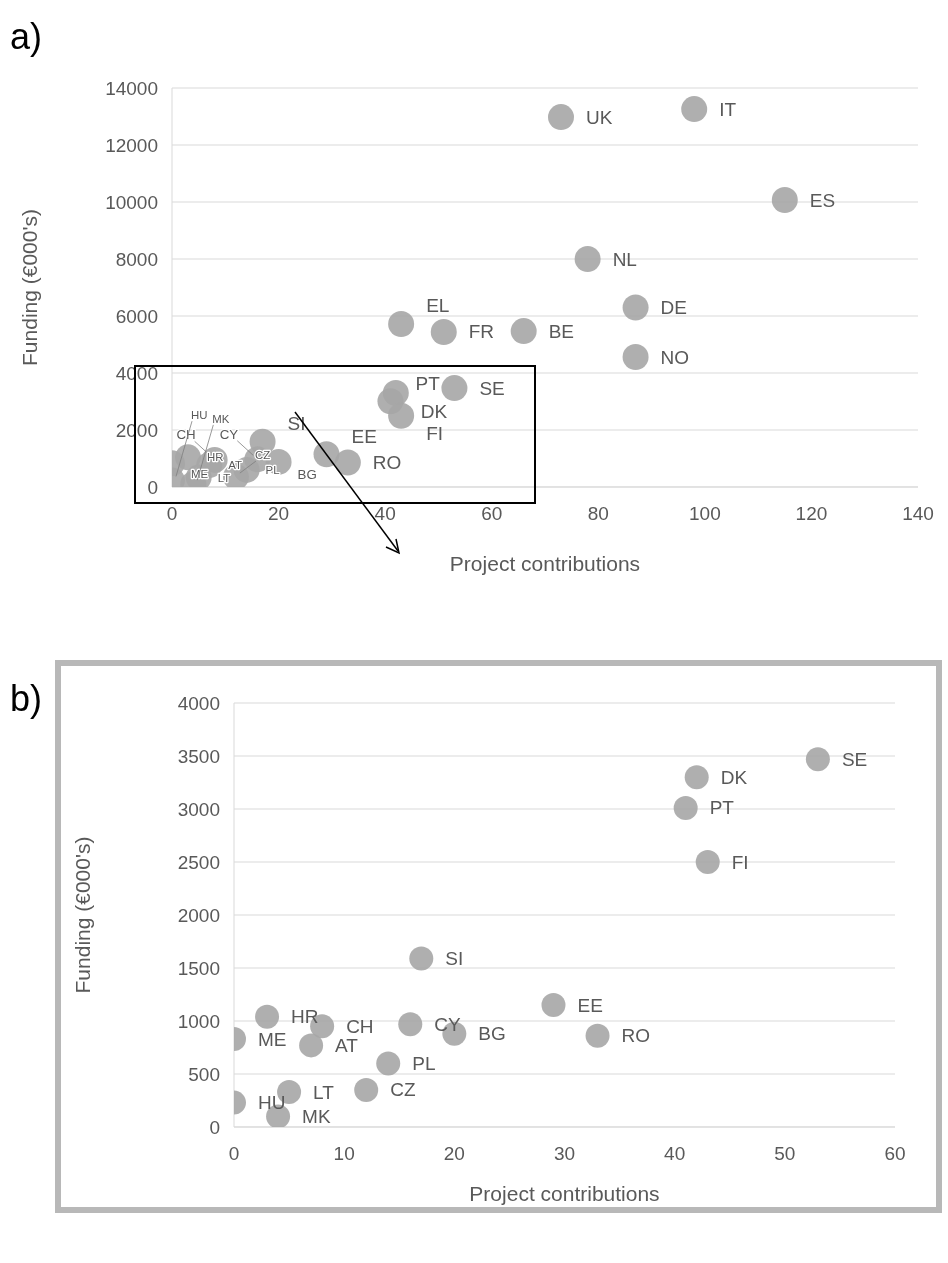 The width and height of the screenshot is (948, 1263). Describe the element at coordinates (705, 514) in the screenshot. I see `x-tick-label: 100` at that location.